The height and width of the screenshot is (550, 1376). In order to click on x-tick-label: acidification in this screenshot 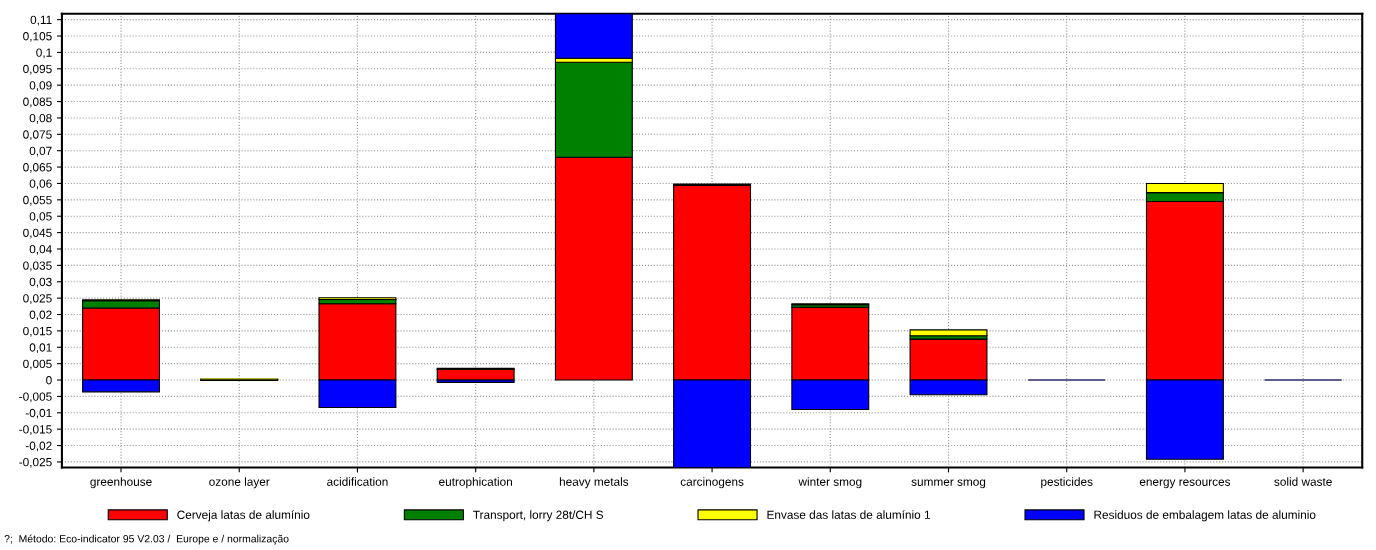, I will do `click(357, 481)`.